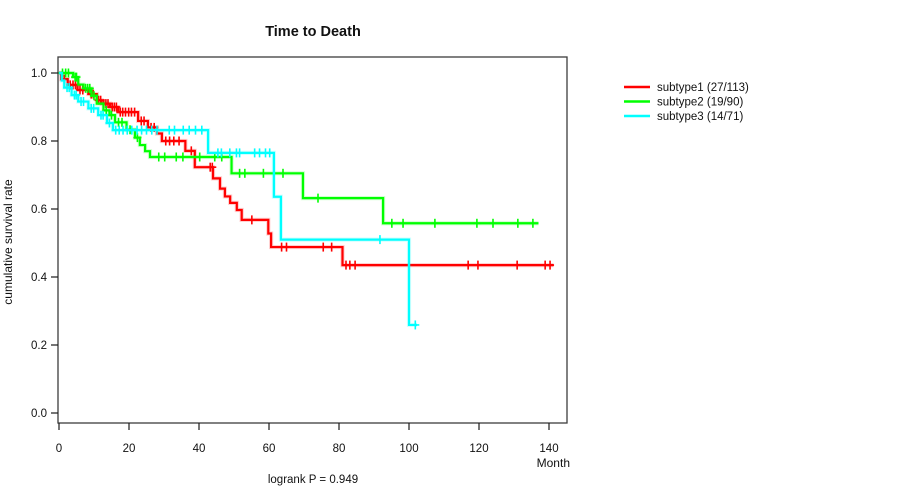  I want to click on x-tick-label: 40, so click(199, 449).